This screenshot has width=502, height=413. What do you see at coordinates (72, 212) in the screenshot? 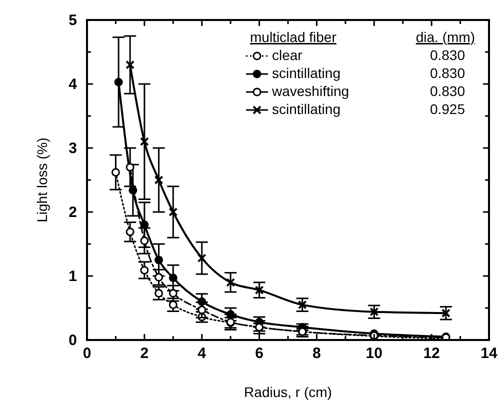
I see `y-tick-label: 2` at bounding box center [72, 212].